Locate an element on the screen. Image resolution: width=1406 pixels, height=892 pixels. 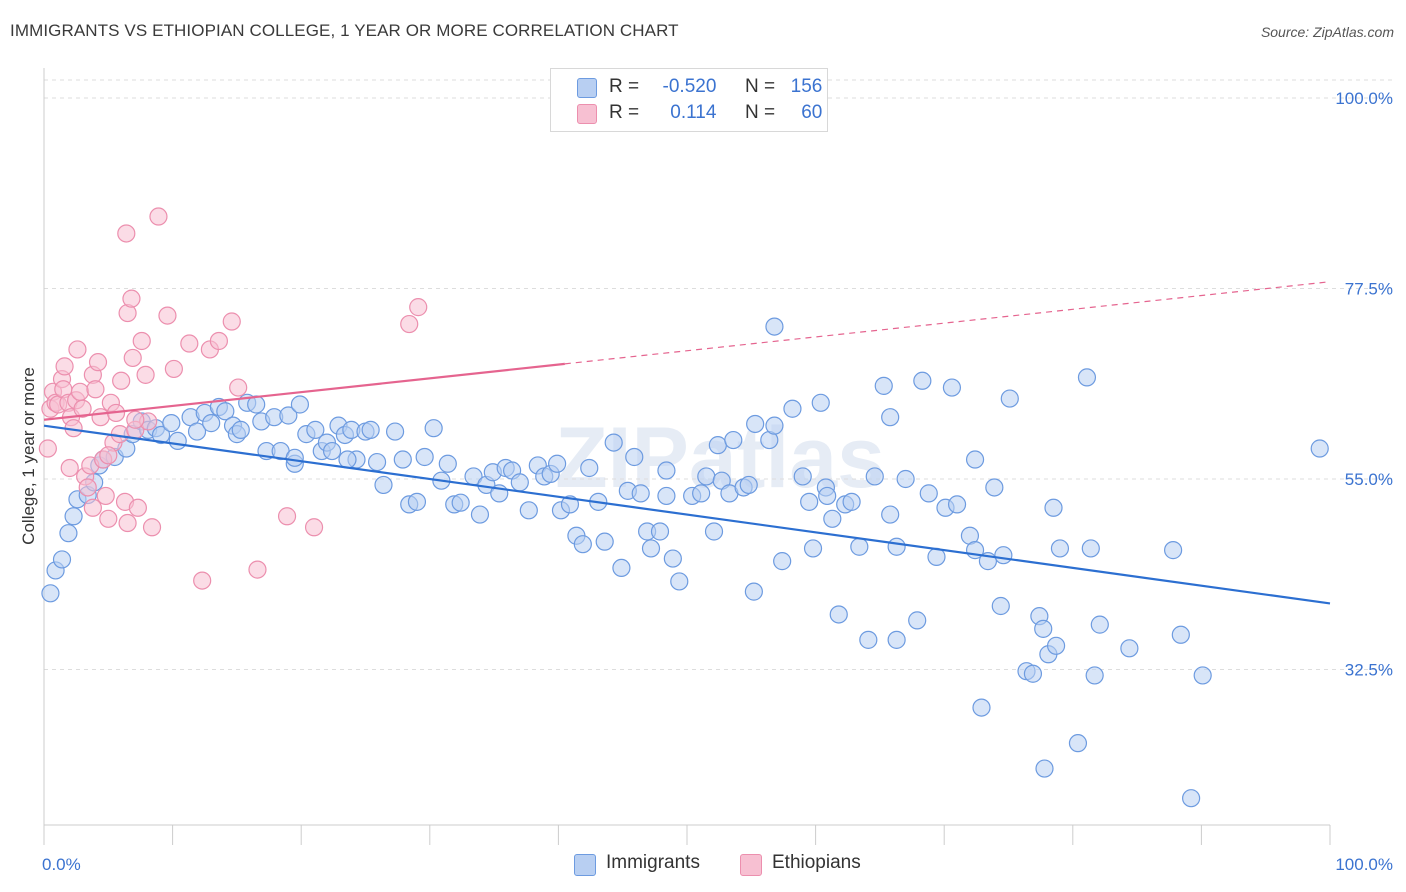
bottom-legend-swatch-immigrants is located at coordinates (585, 865).